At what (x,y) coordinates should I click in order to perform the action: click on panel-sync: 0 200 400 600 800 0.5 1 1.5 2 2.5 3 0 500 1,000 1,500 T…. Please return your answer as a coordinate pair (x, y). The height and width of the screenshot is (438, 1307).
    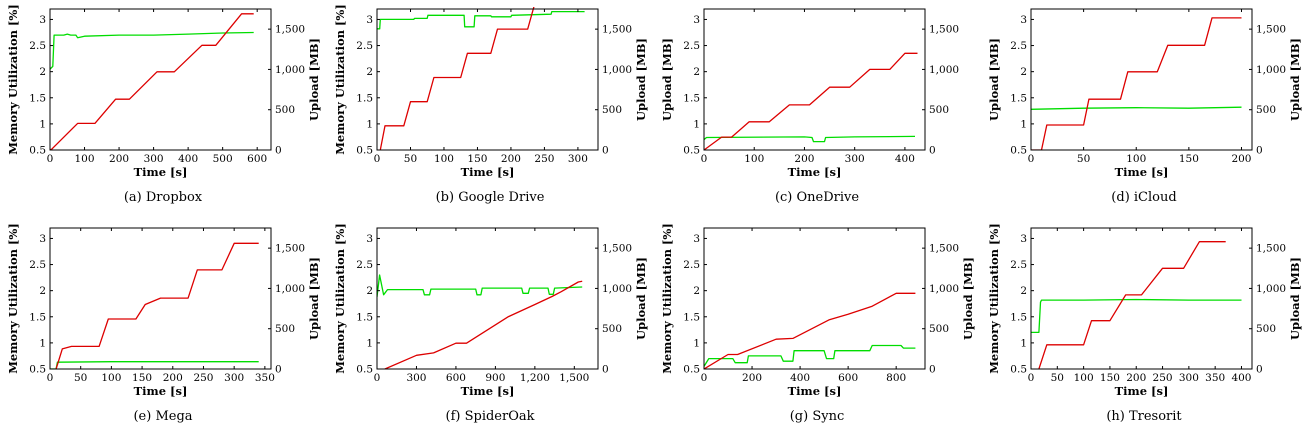
    Looking at the image, I should click on (817, 328).